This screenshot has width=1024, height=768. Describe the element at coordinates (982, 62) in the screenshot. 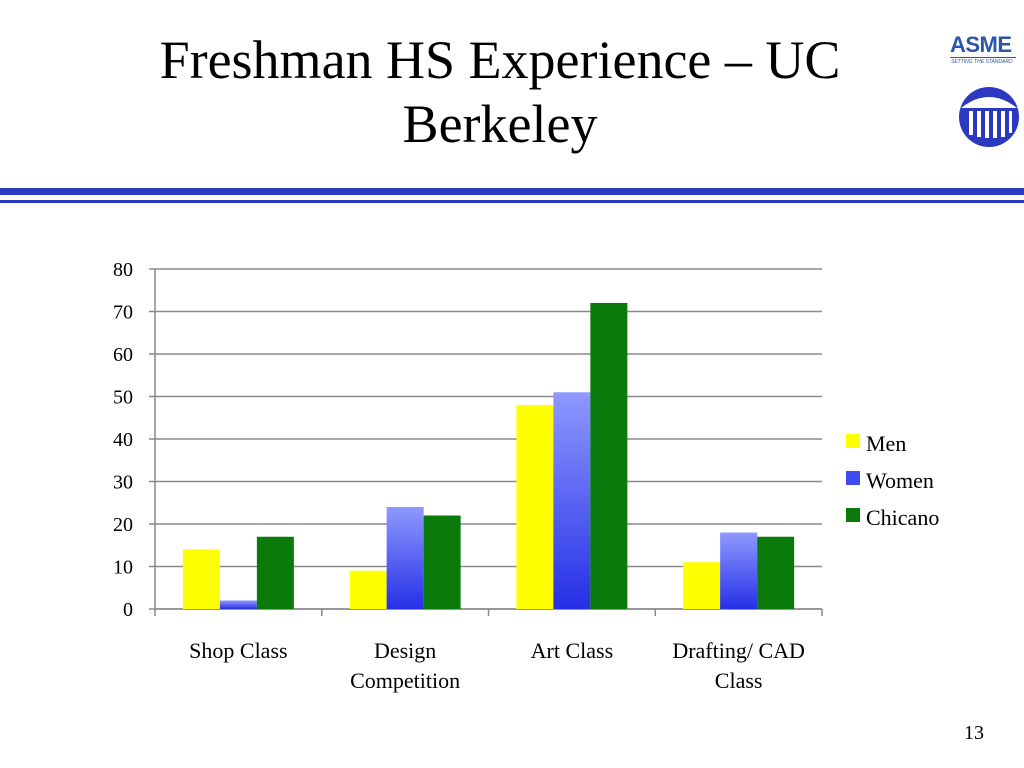

I see `asme-logo-tagline: SETTING THE STANDARD` at that location.